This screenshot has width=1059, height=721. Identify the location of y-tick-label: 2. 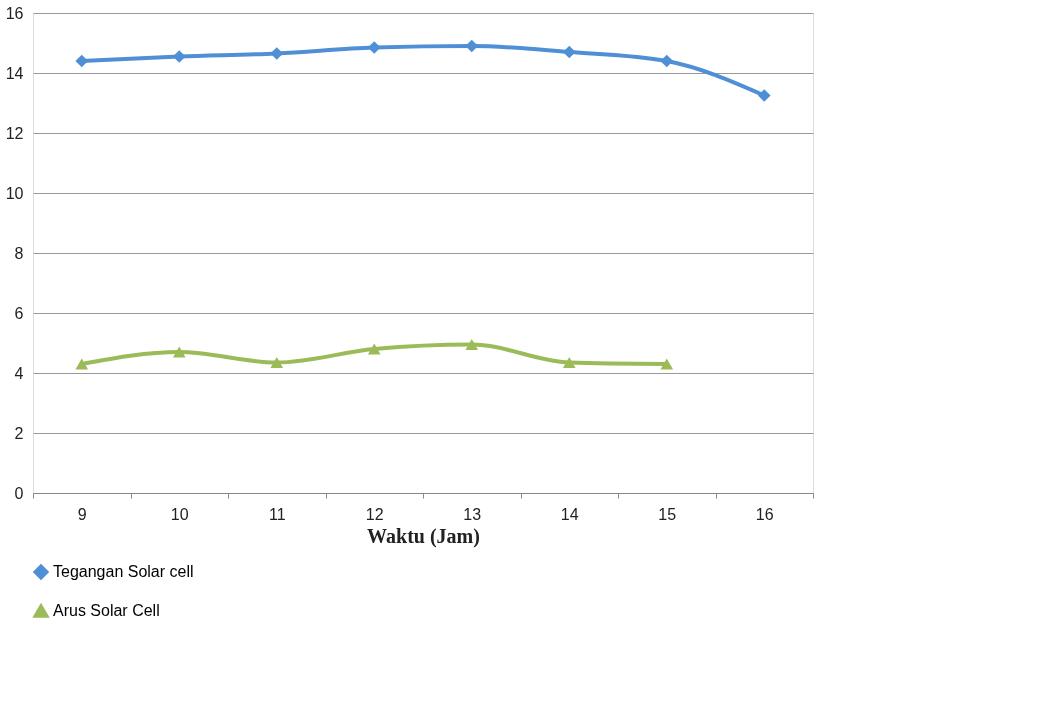
(19, 433).